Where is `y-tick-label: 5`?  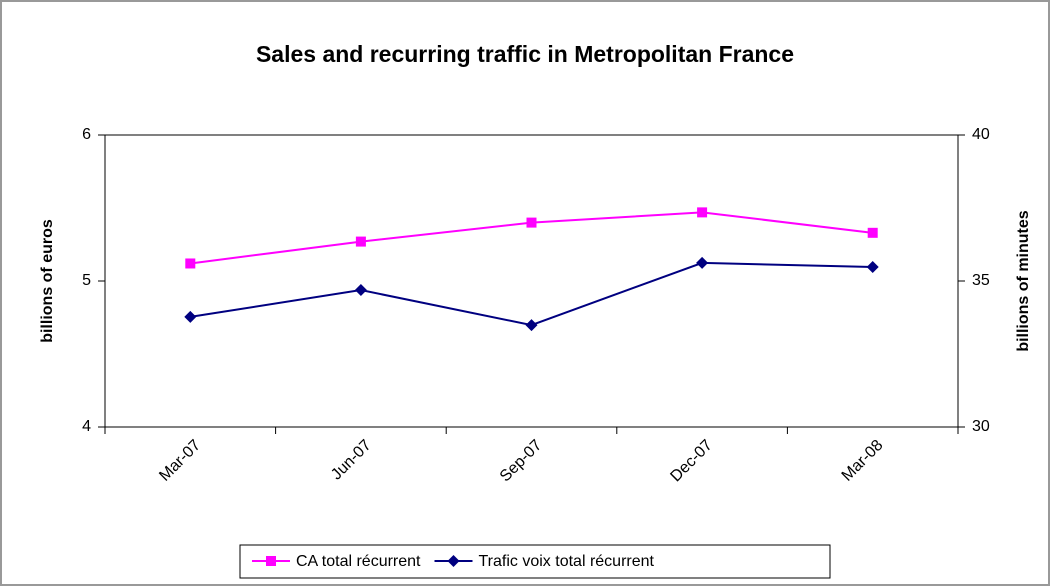
y-tick-label: 5 is located at coordinates (86, 280).